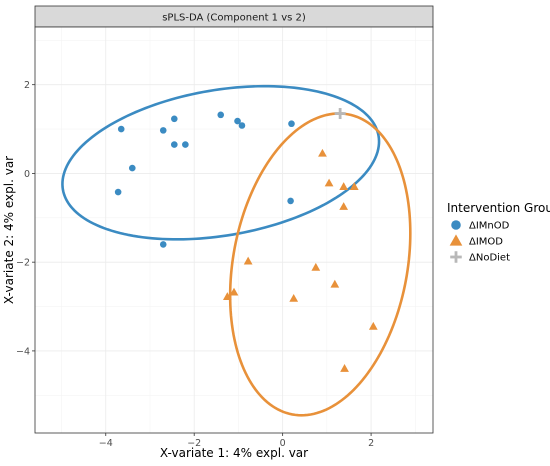 The height and width of the screenshot is (466, 550). What do you see at coordinates (283, 443) in the screenshot?
I see `x-tick-label: 0` at bounding box center [283, 443].